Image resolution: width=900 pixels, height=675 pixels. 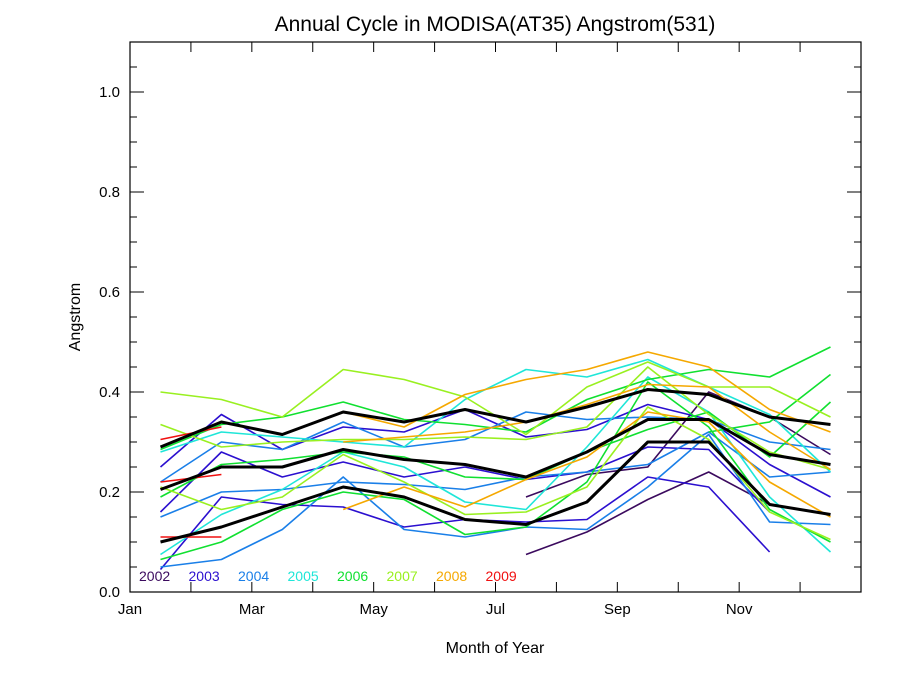 I want to click on y-tick-label: 0.6, so click(x=109, y=292).